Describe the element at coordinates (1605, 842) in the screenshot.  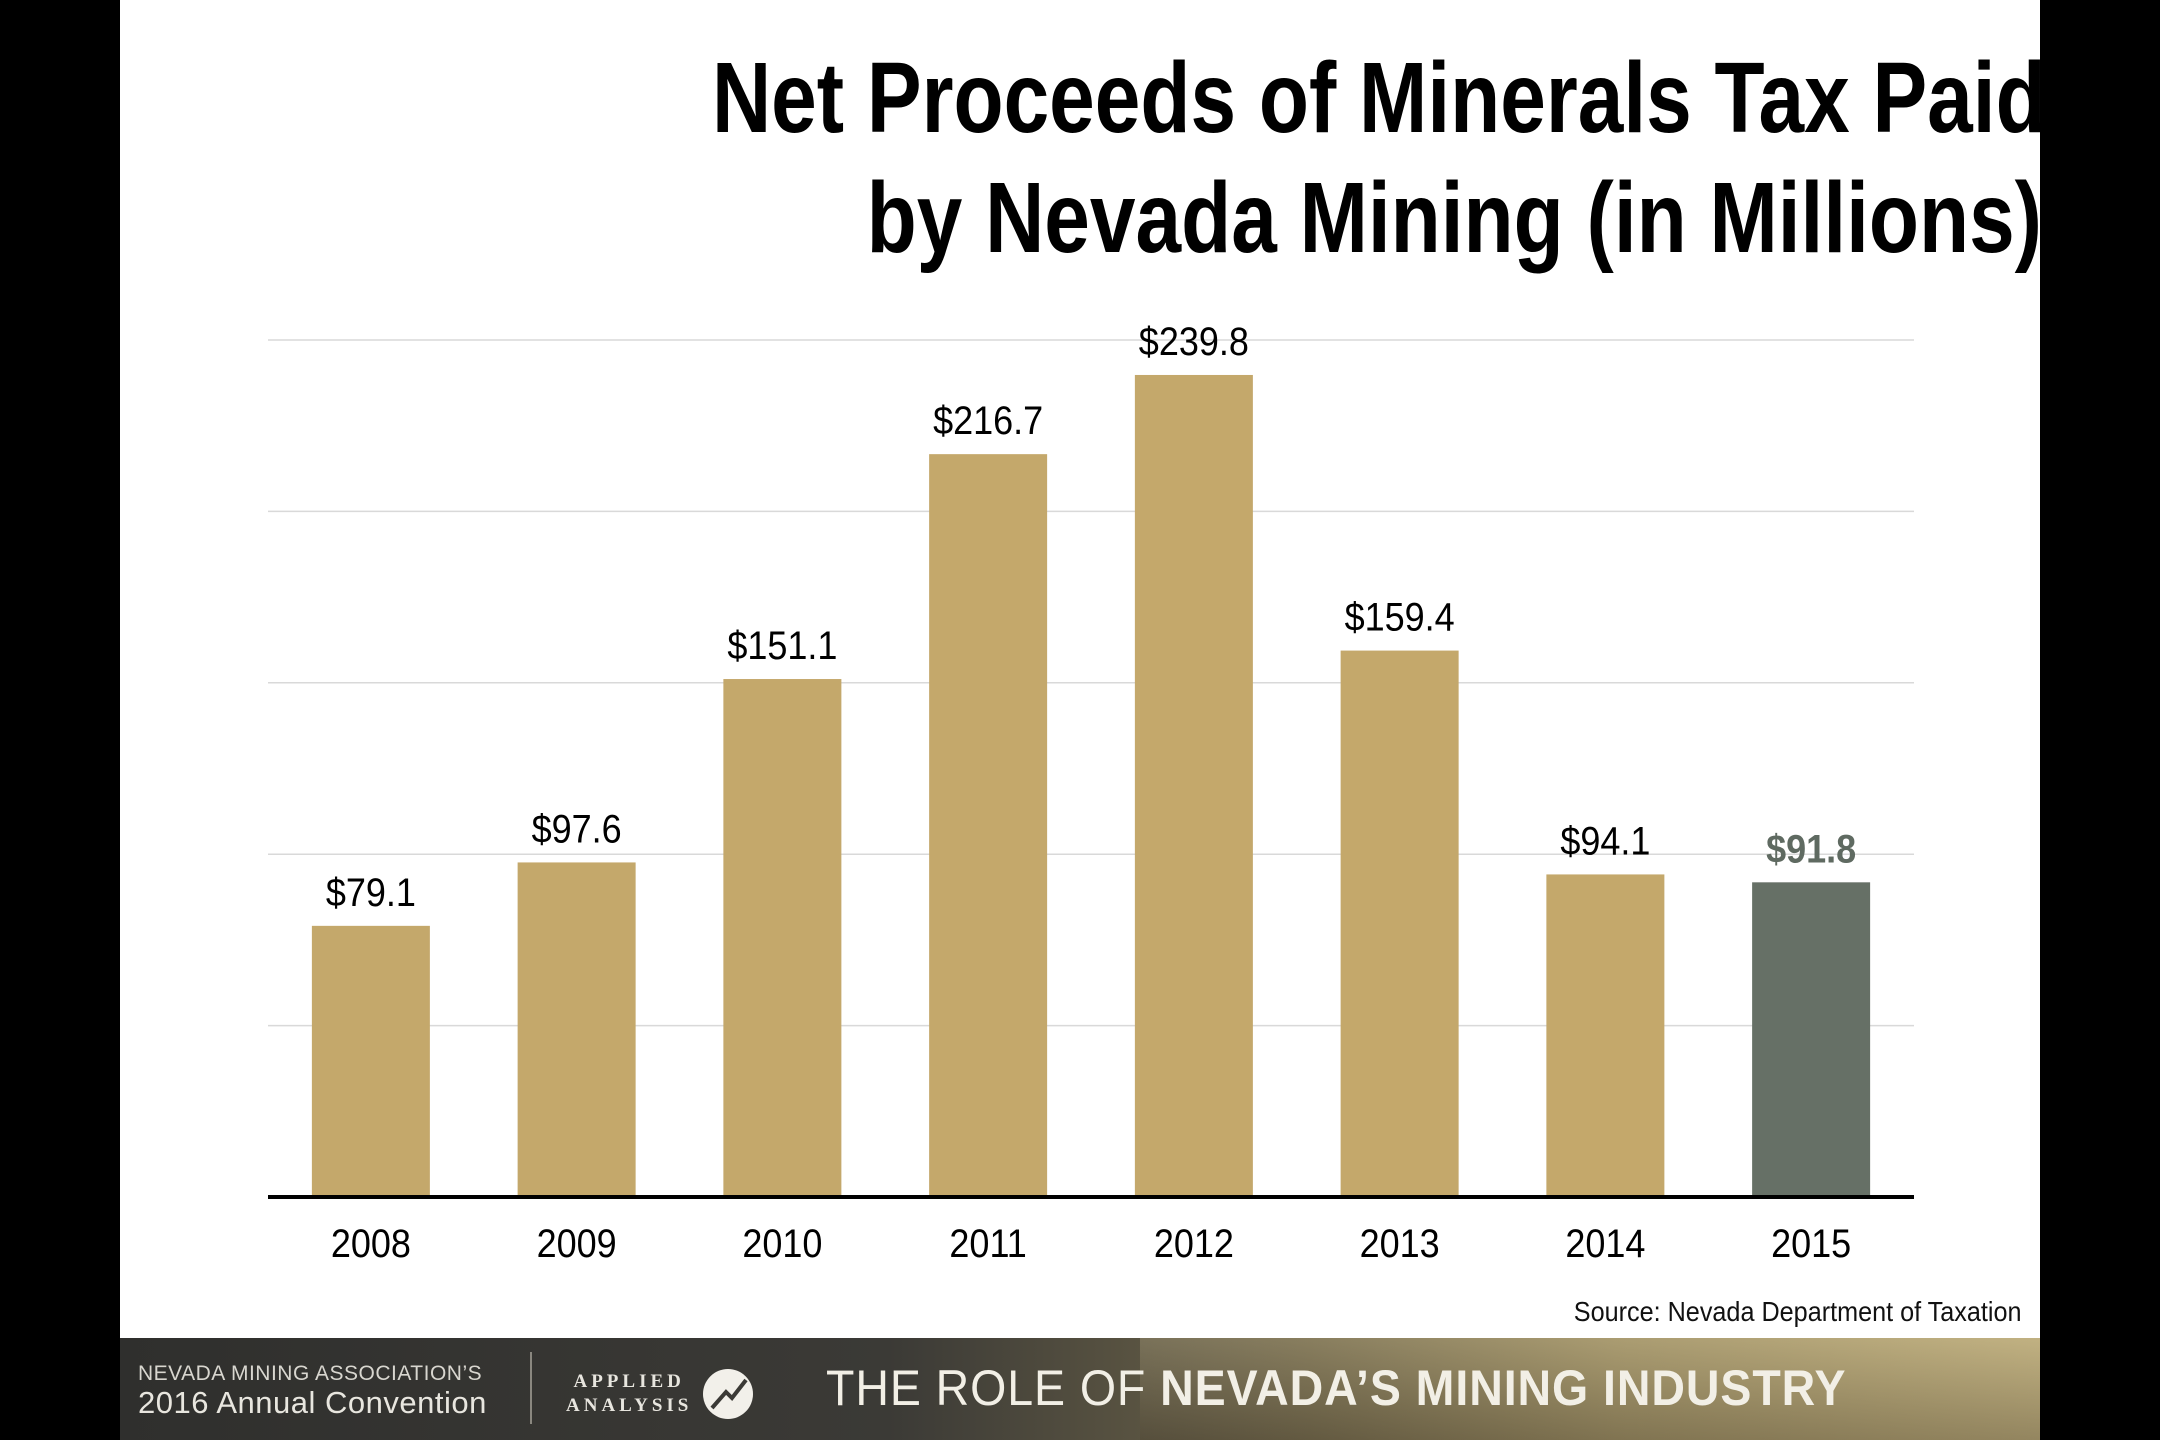
I see `value-label-2014: $94.1` at that location.